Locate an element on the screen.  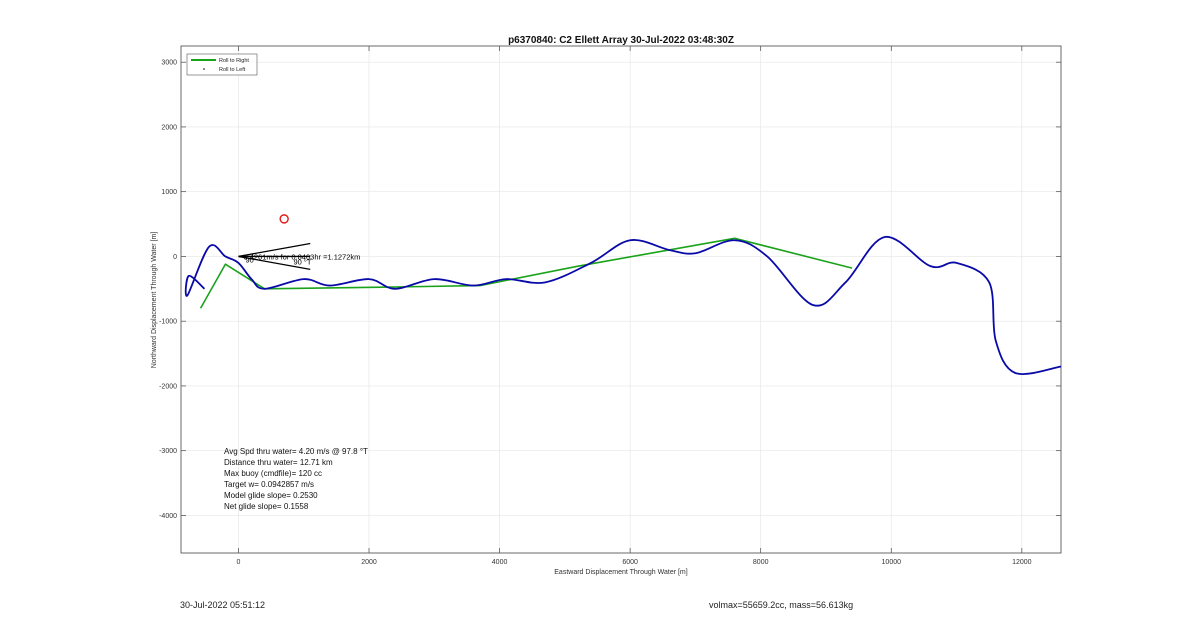
x-tick-label: 4000 is located at coordinates (500, 562).